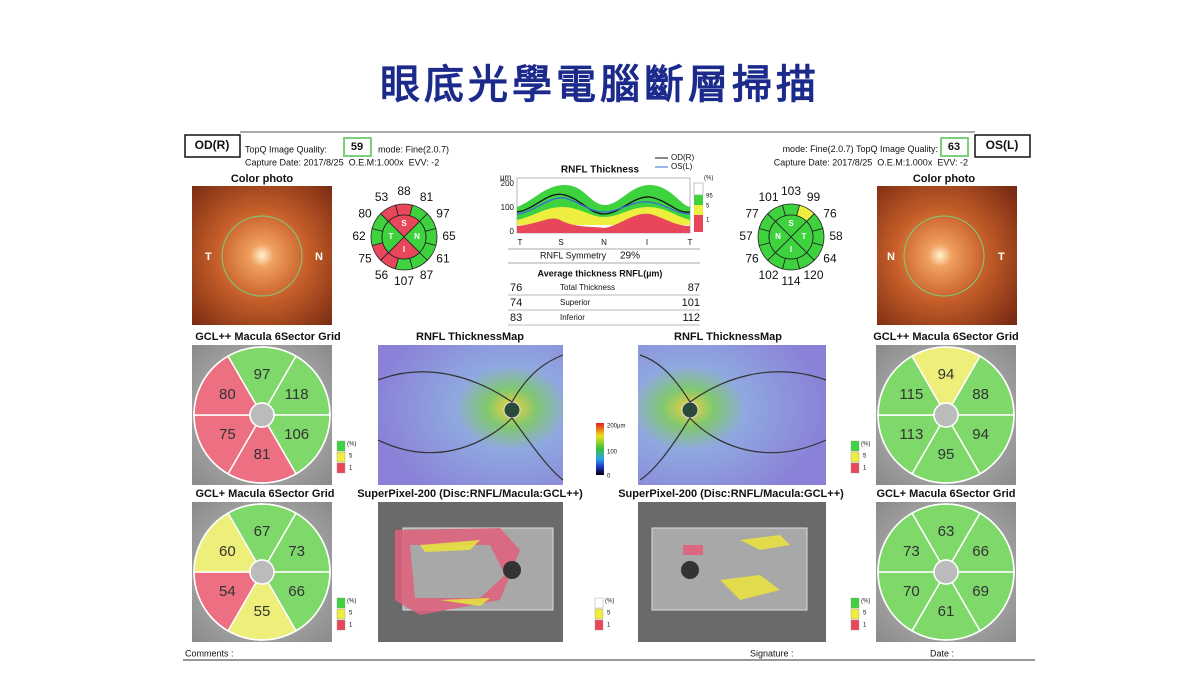  Describe the element at coordinates (911, 434) in the screenshot. I see `sector-value: 113` at that location.